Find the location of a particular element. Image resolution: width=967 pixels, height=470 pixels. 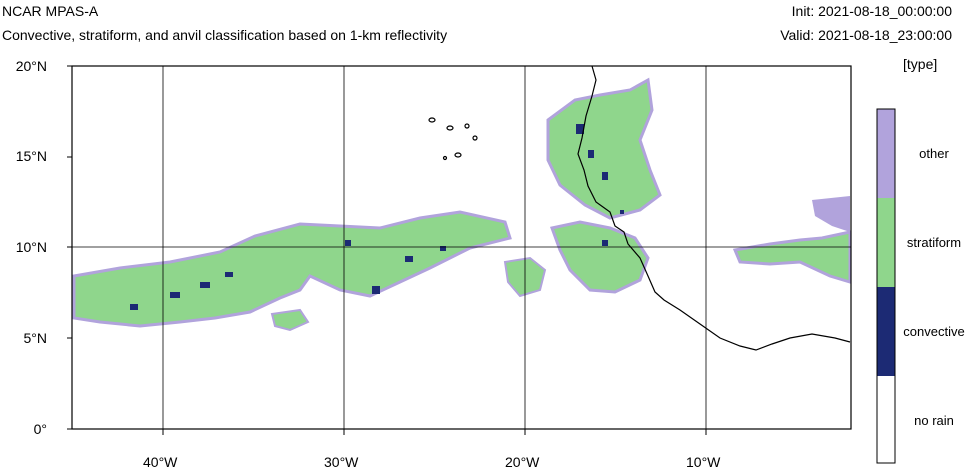

lon-label-10w: 10°W is located at coordinates (703, 462).